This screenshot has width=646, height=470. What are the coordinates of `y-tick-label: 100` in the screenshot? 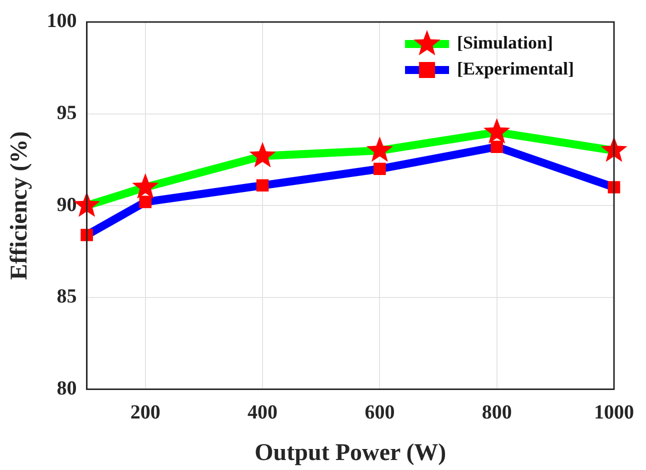 It's located at (61, 21).